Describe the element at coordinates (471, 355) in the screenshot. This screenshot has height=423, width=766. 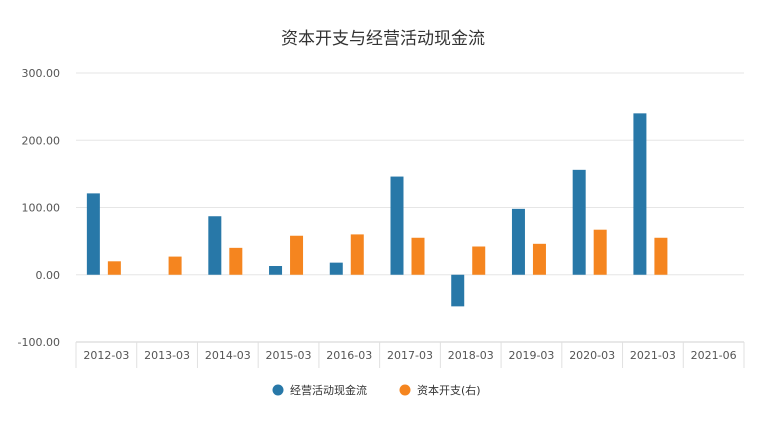
I see `x-tick-label: 2018-03` at that location.